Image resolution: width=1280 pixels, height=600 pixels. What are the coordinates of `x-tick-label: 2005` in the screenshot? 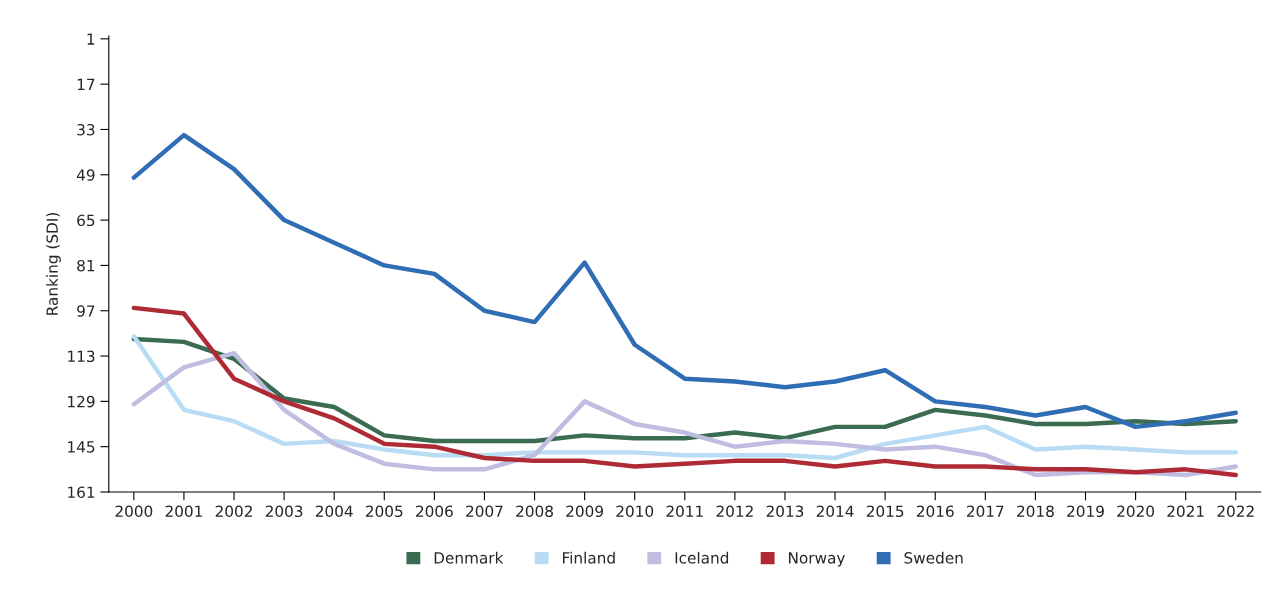 It's located at (384, 511).